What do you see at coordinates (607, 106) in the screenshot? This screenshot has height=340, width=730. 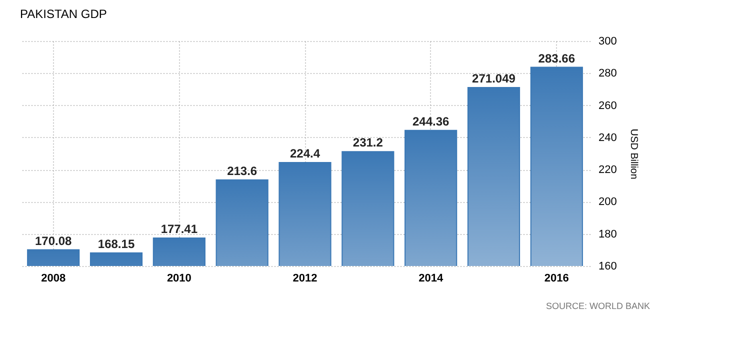 I see `y-tick-label: 260` at bounding box center [607, 106].